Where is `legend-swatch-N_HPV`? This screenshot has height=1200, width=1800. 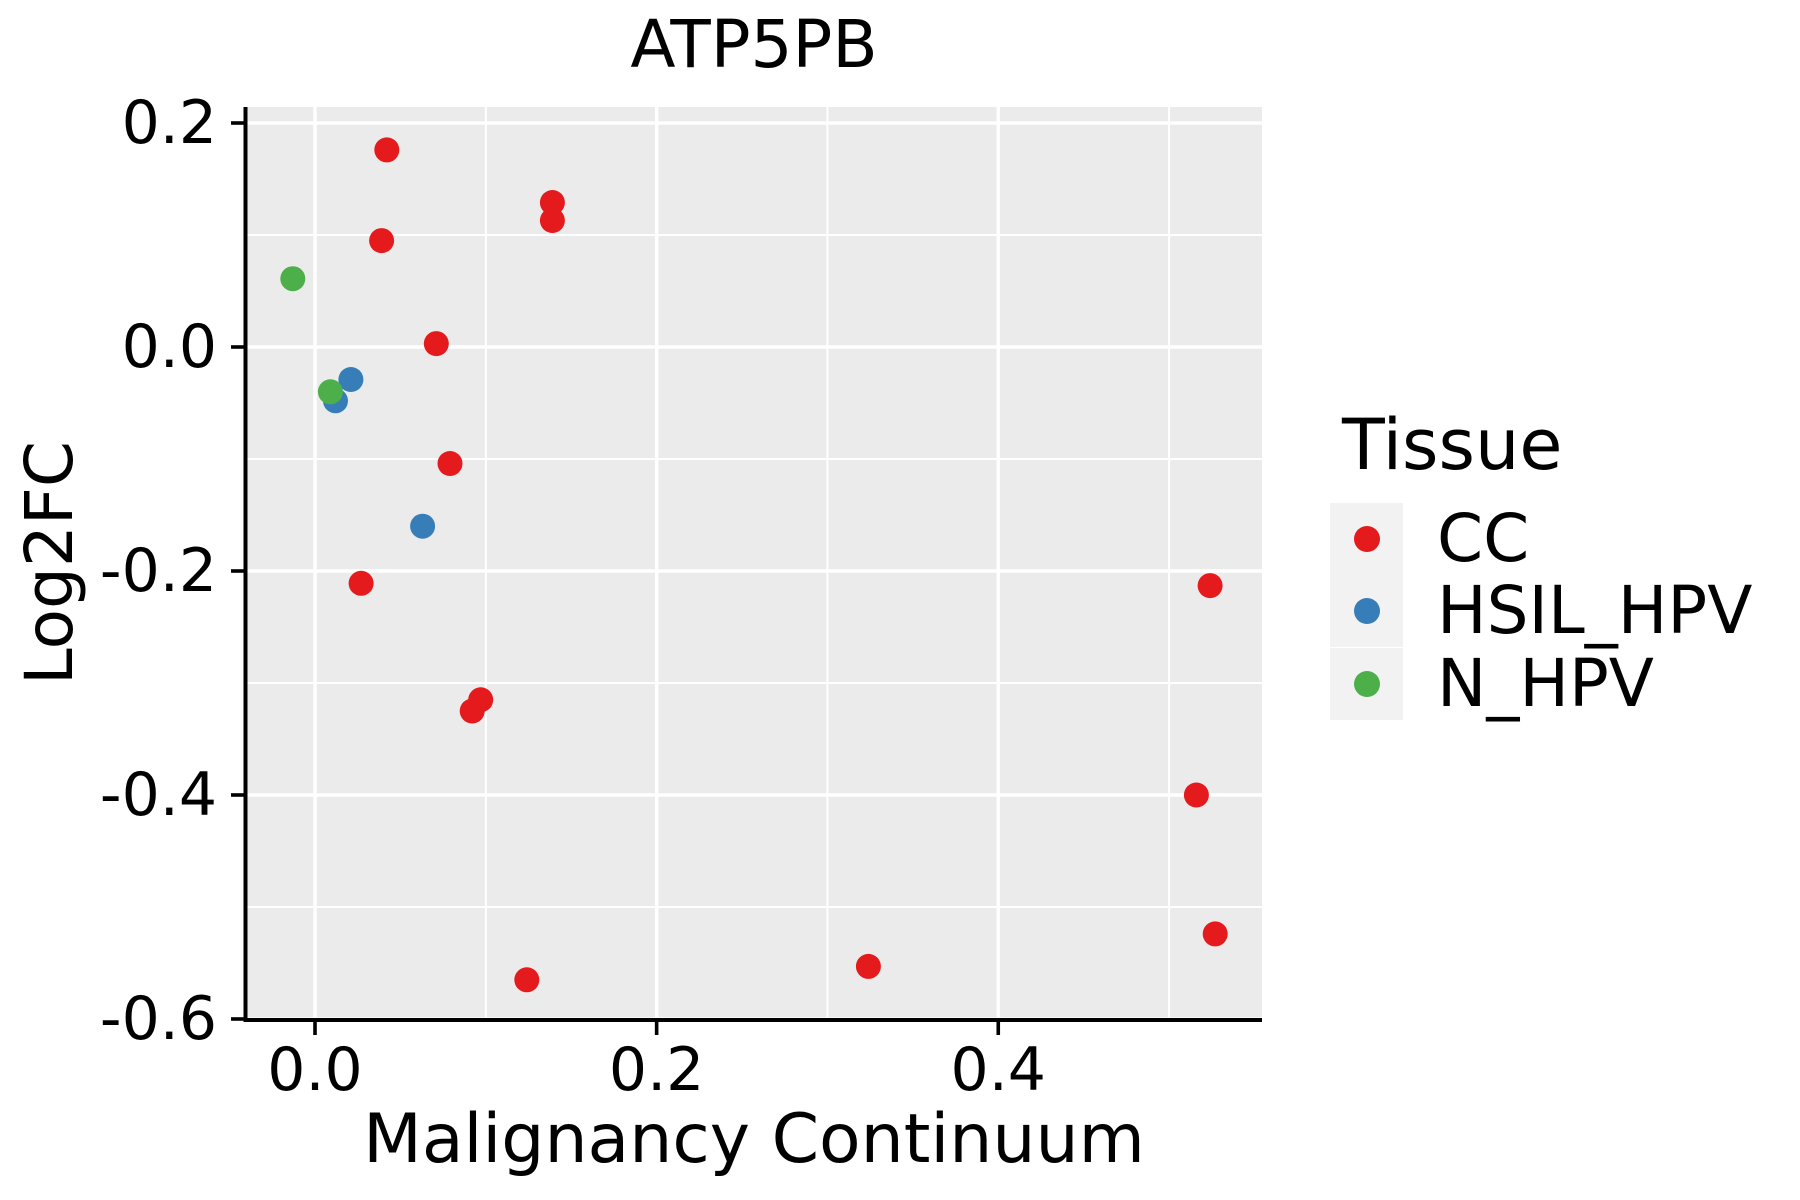 legend-swatch-N_HPV is located at coordinates (1366, 683).